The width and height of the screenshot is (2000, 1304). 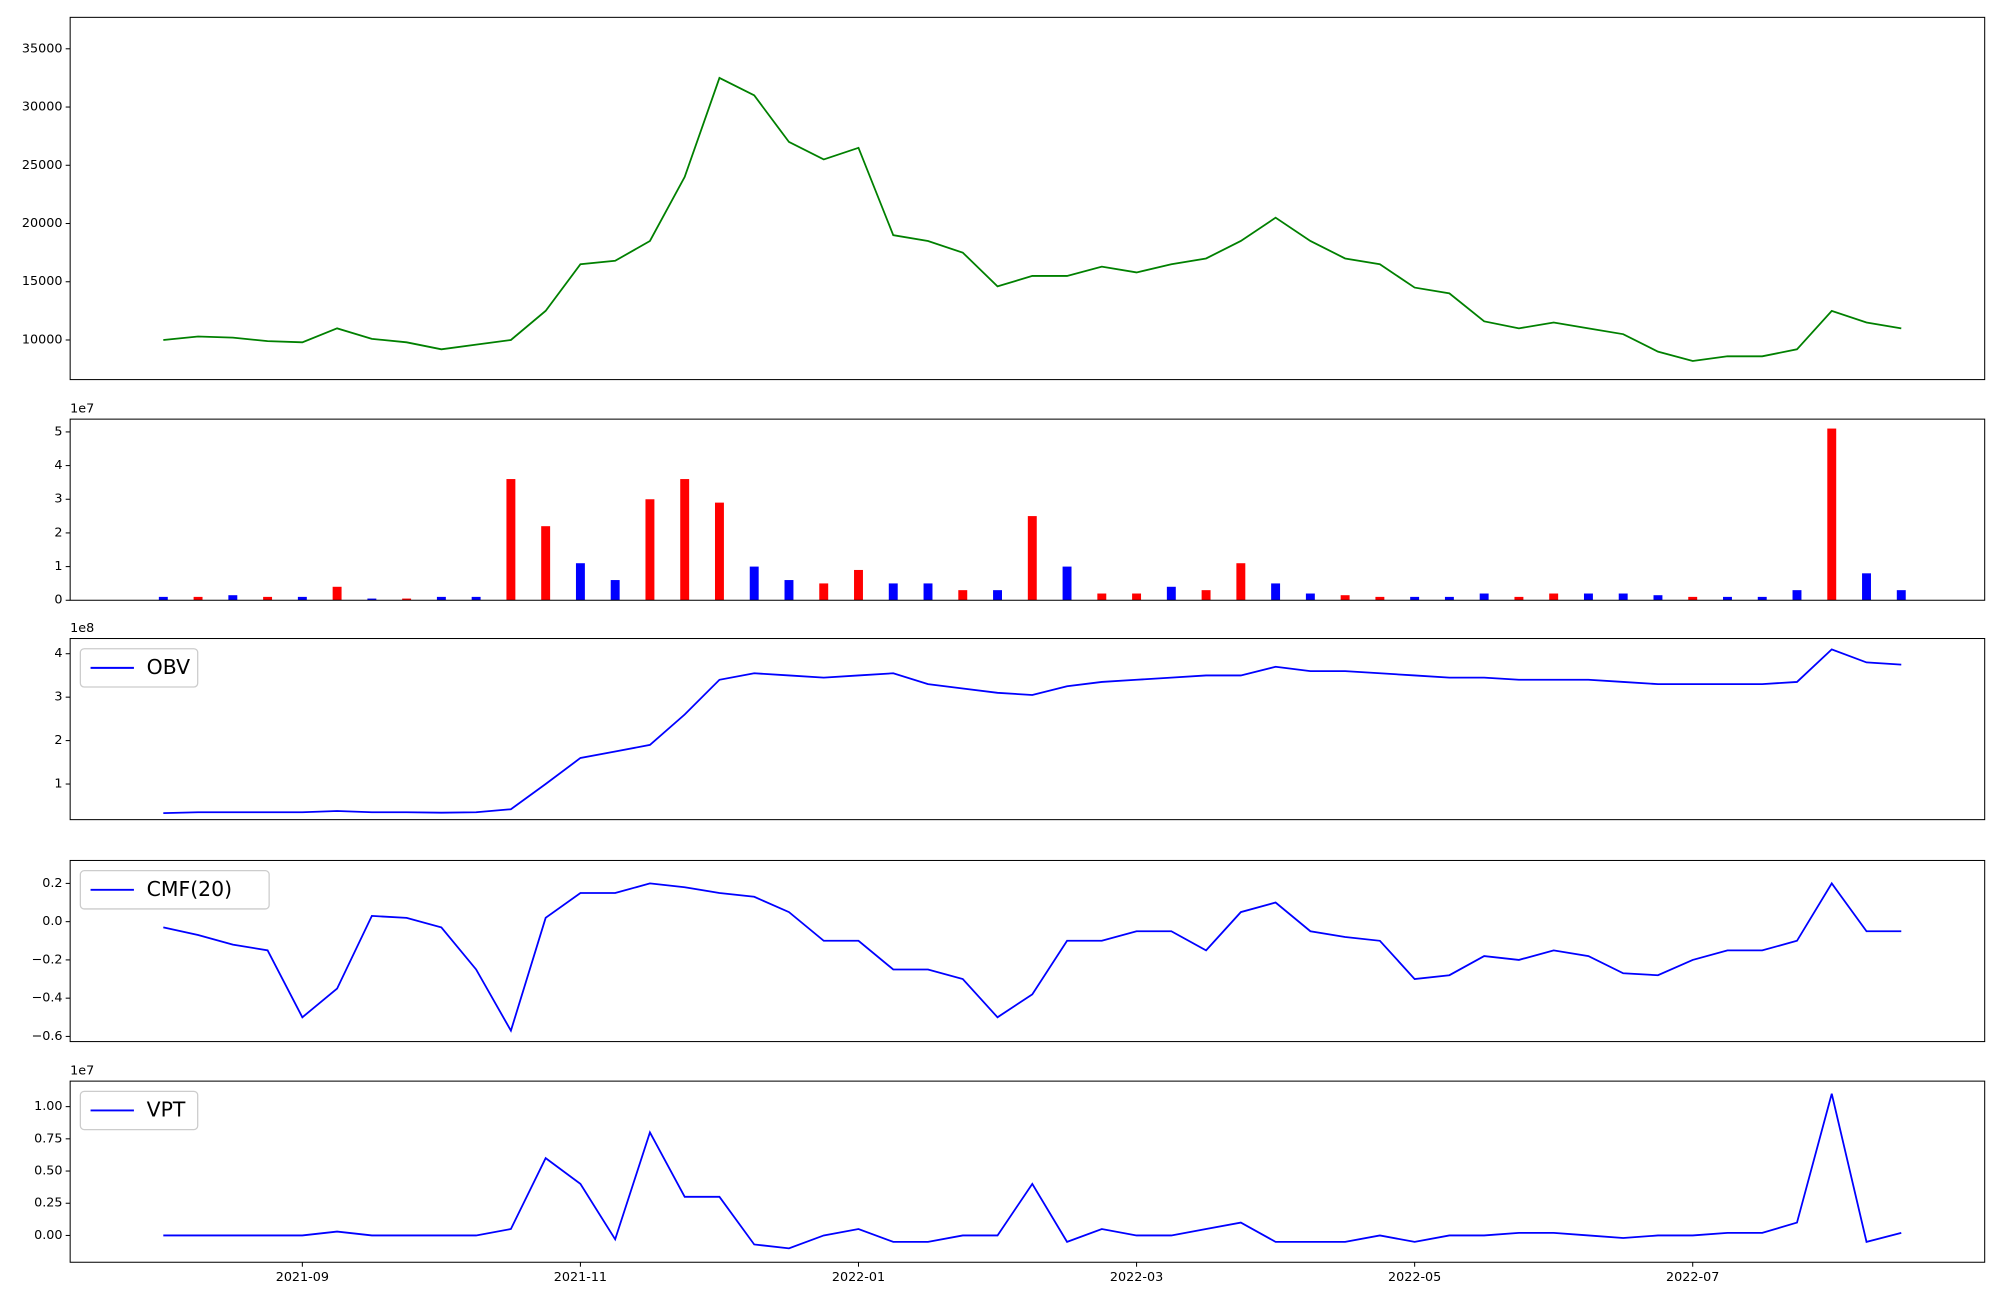 I want to click on y-tick-label: 0.50, so click(x=48, y=1171).